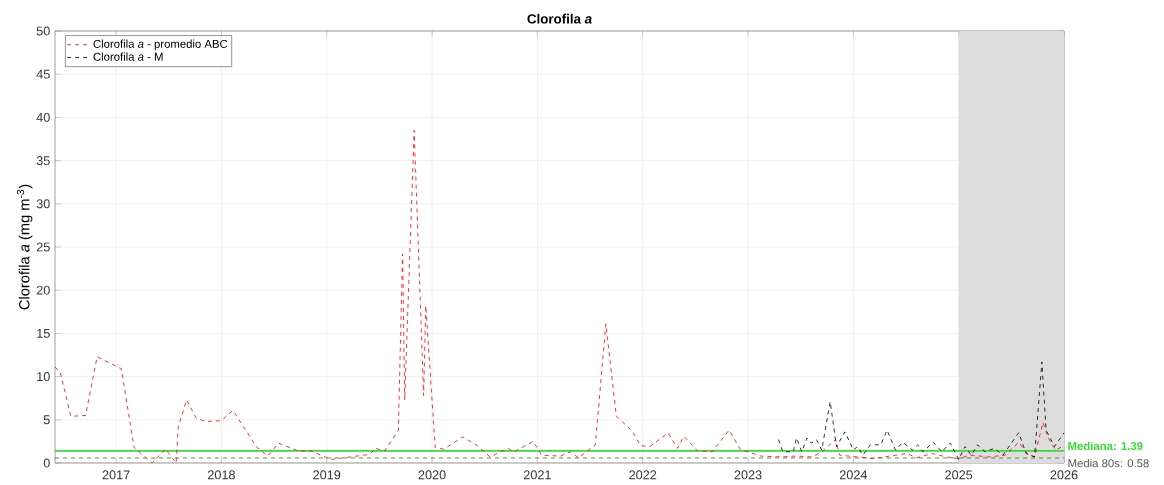  What do you see at coordinates (43, 204) in the screenshot?
I see `y-tick-label: 30` at bounding box center [43, 204].